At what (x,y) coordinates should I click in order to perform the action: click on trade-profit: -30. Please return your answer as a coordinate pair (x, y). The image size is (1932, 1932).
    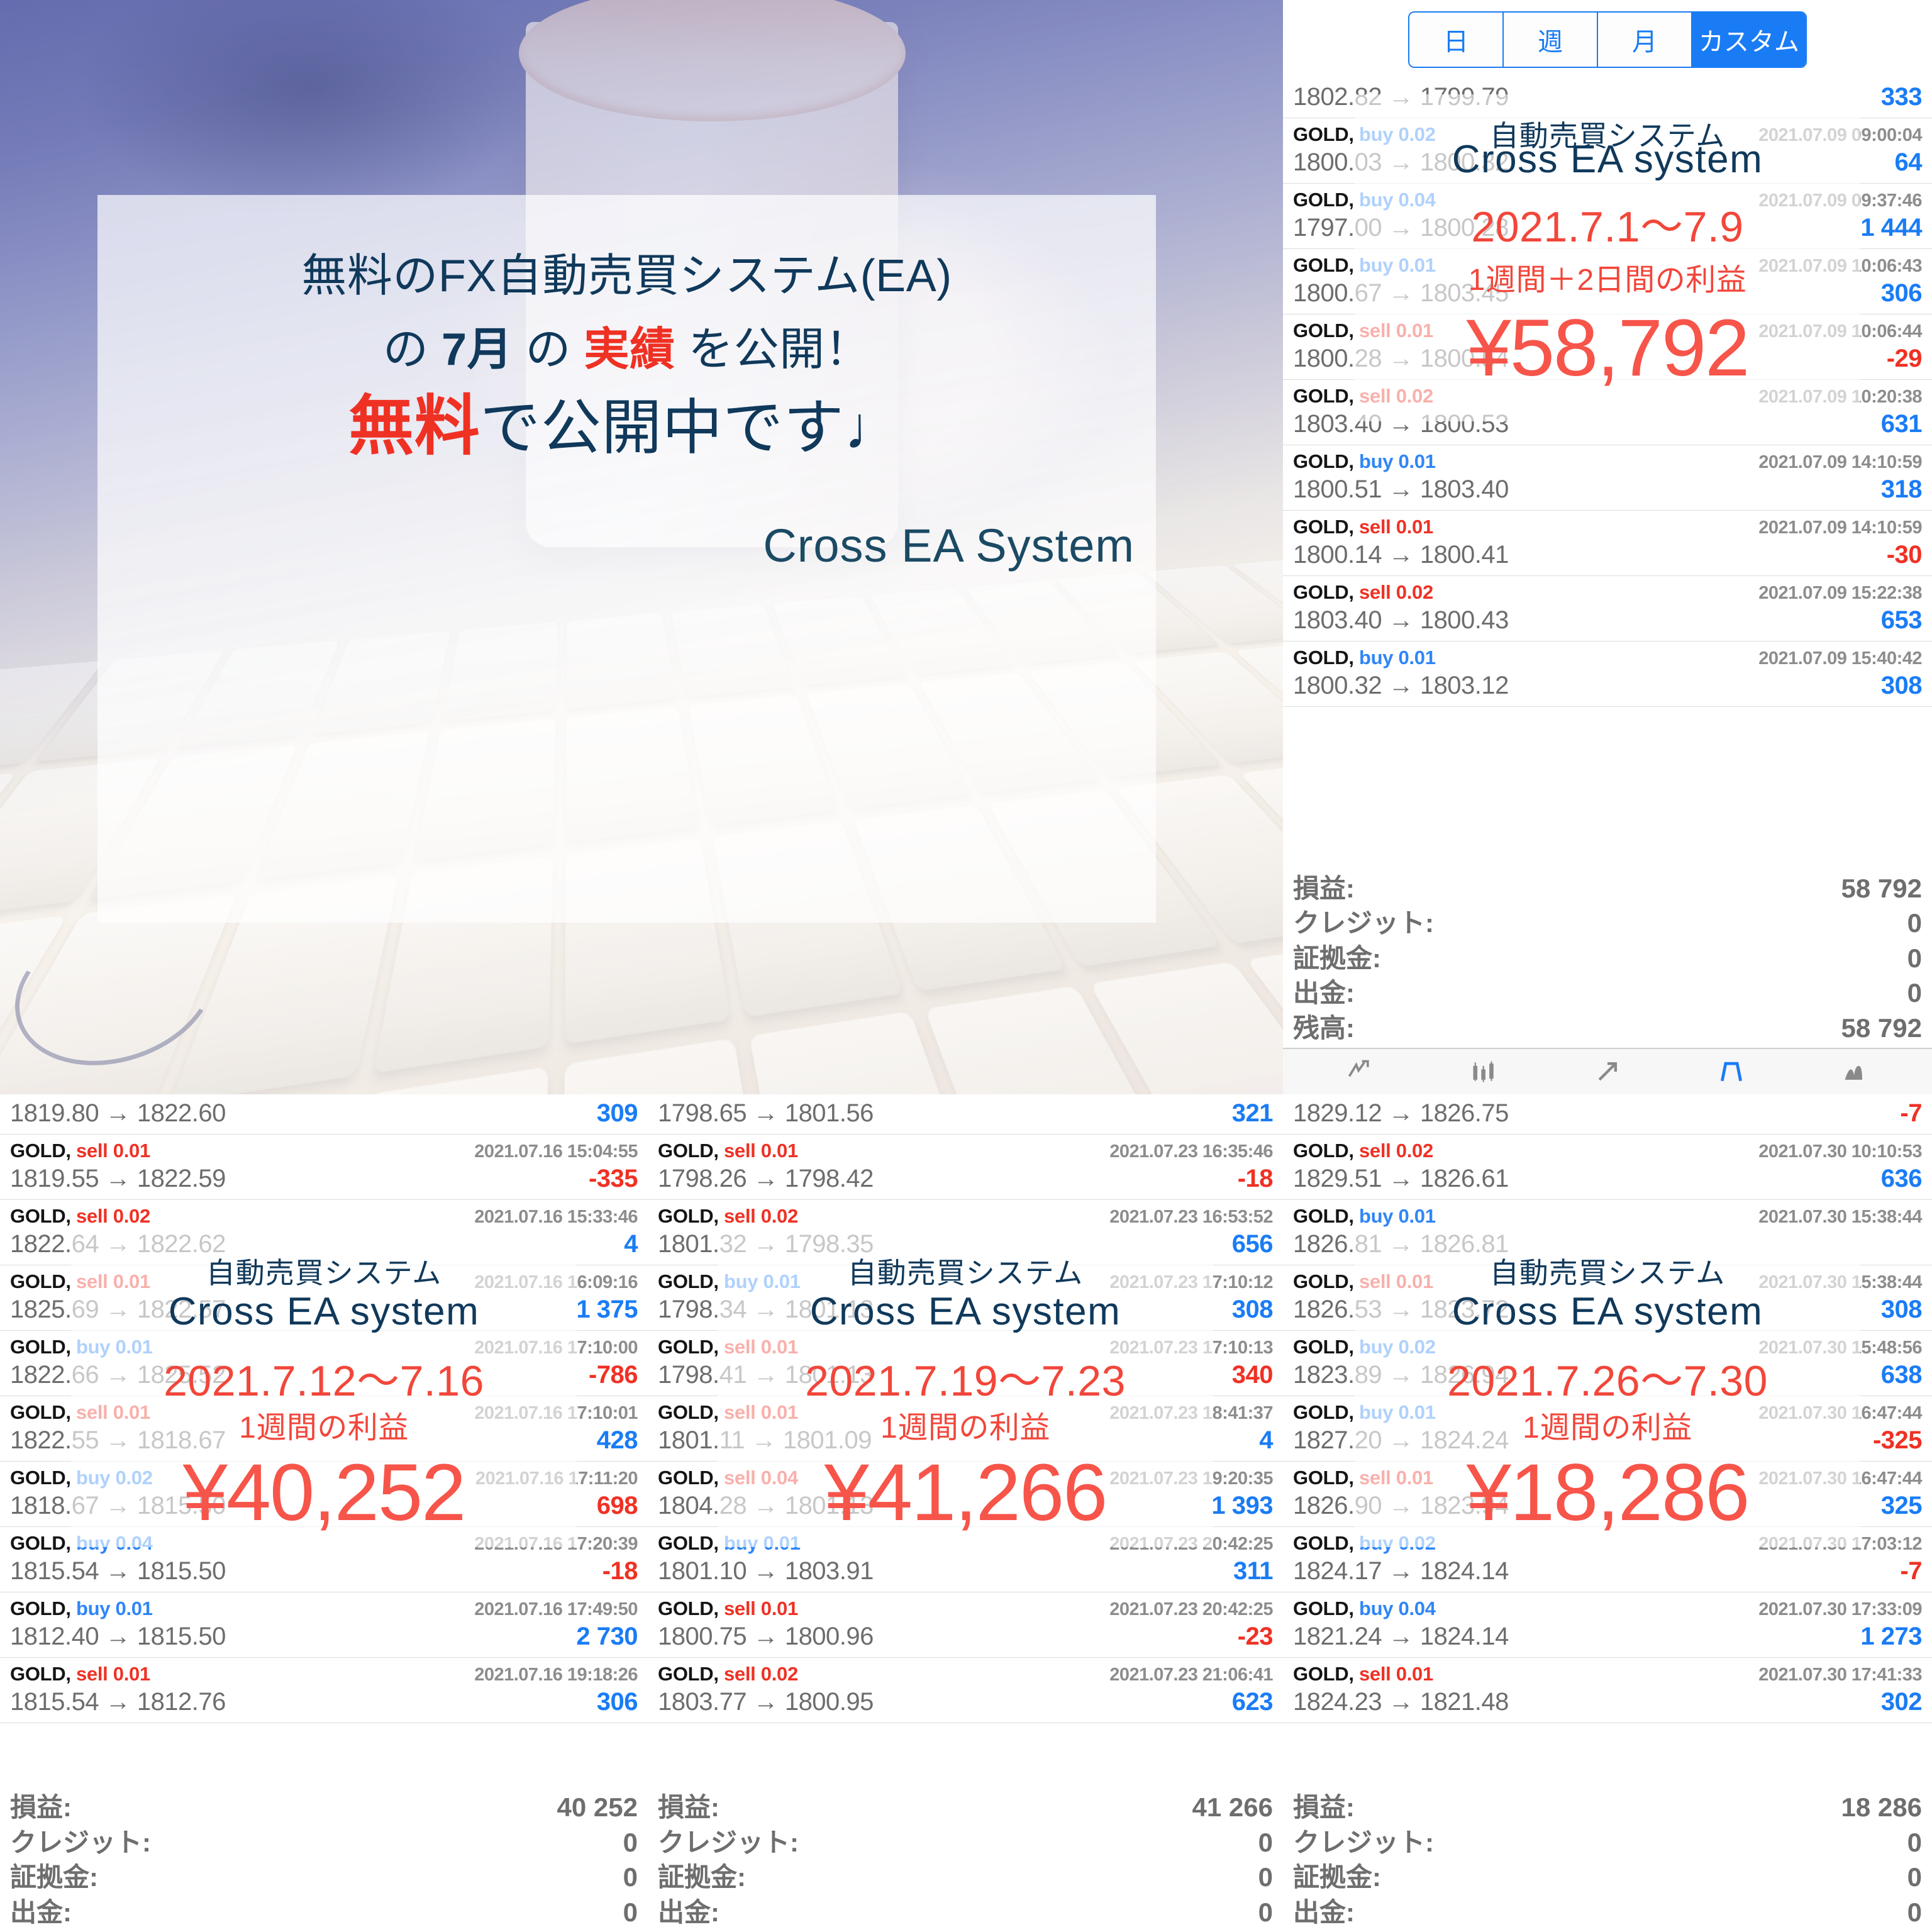
    Looking at the image, I should click on (1904, 555).